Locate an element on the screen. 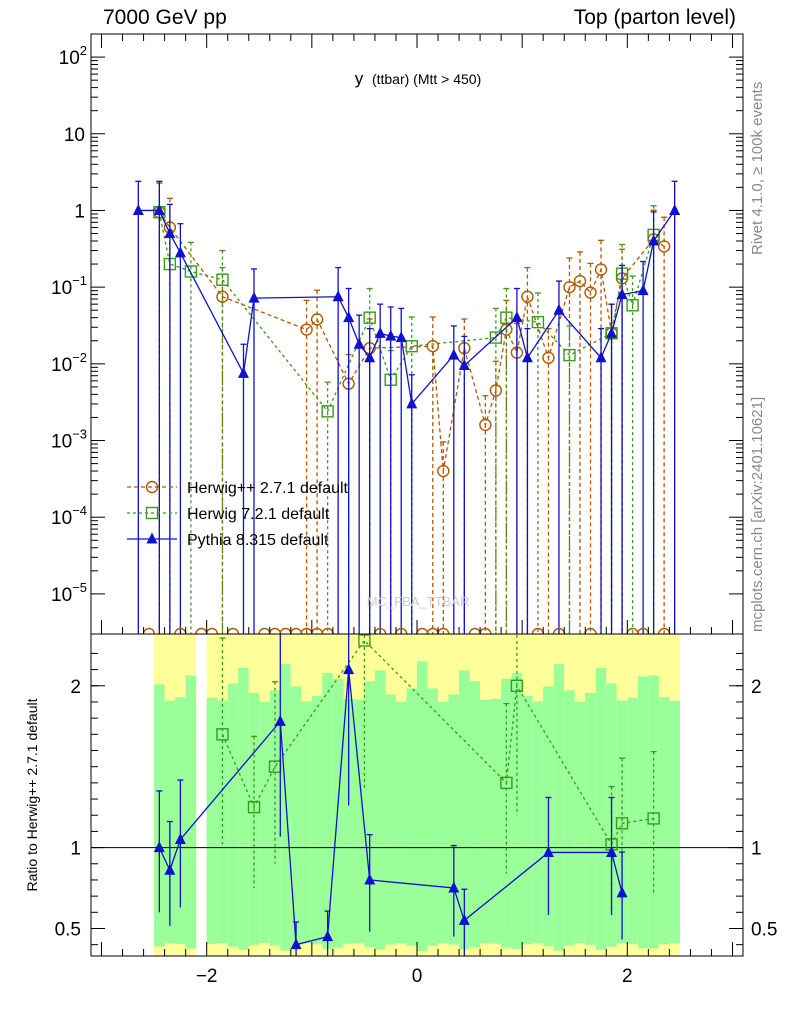 This screenshot has height=1024, width=786. legend-label: Pythia 8.315 default is located at coordinates (258, 540).